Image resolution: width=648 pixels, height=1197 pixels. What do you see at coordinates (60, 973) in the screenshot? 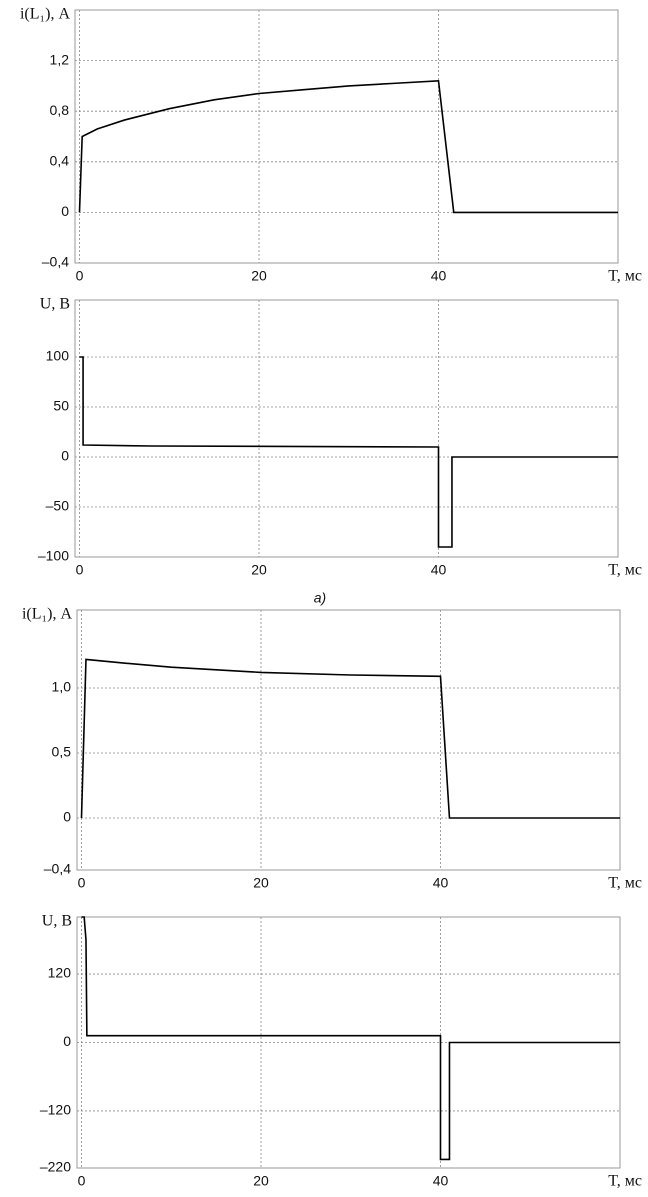
I see `y-tick-label: 120` at bounding box center [60, 973].